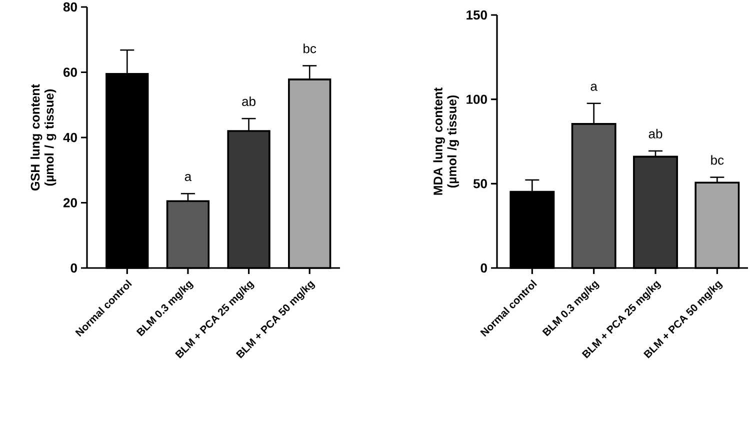  What do you see at coordinates (476, 15) in the screenshot?
I see `y-tick-label: 150` at bounding box center [476, 15].